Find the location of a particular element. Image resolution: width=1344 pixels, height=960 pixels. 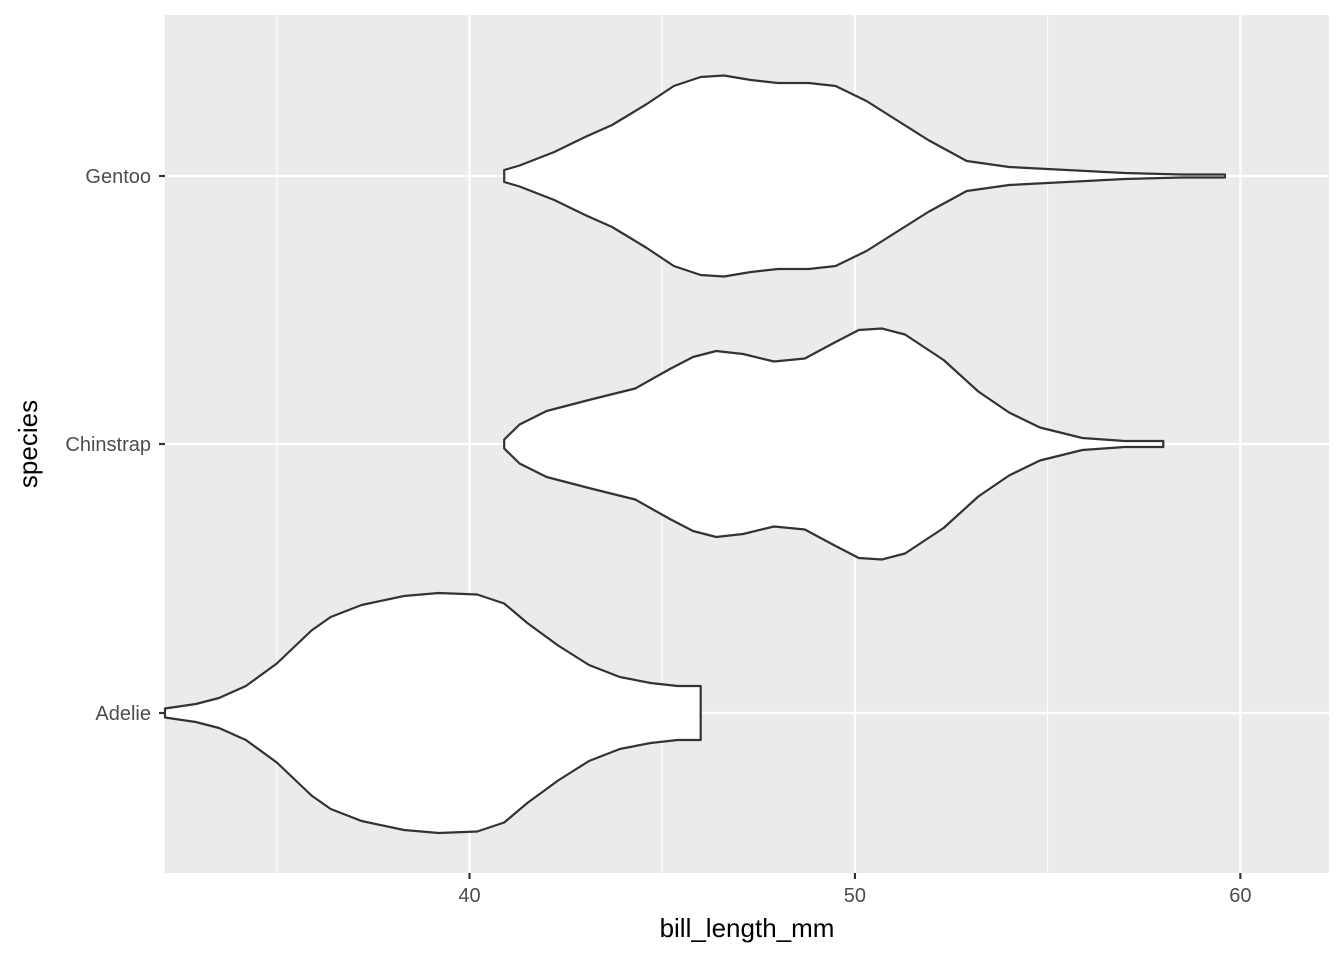

x-tick-label: 60 is located at coordinates (1240, 896).